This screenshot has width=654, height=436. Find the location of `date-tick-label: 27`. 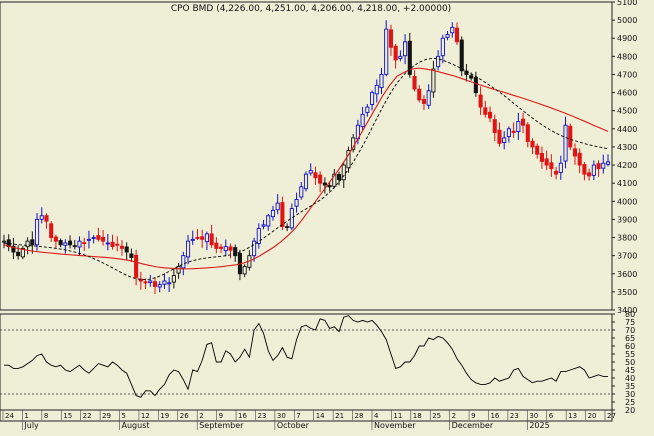

date-tick-label: 27 is located at coordinates (611, 416).